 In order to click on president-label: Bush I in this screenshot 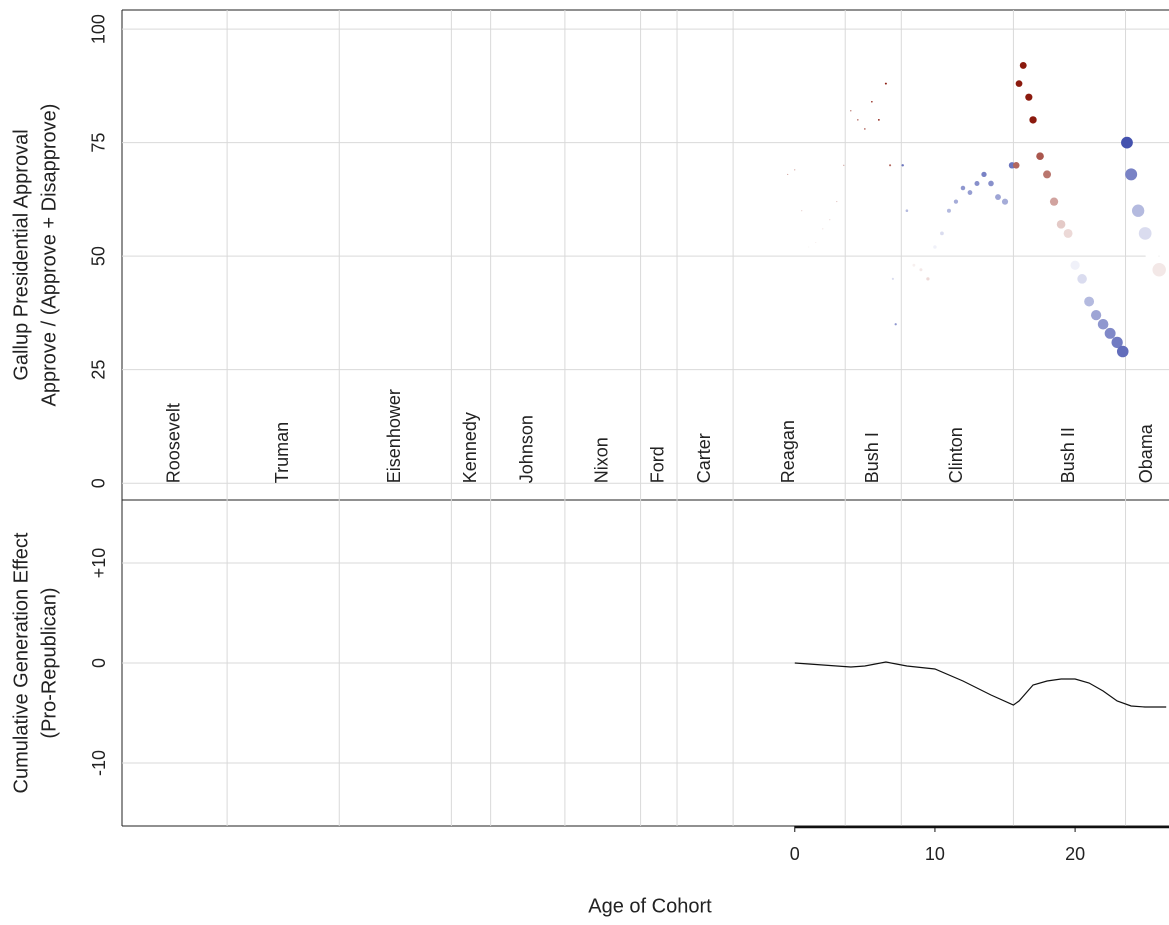, I will do `click(872, 457)`.